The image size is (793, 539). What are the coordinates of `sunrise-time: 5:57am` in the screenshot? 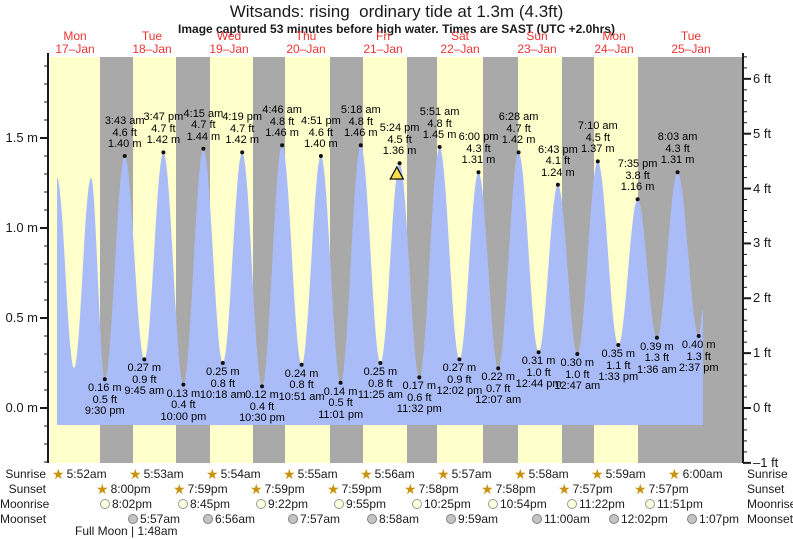 It's located at (471, 474).